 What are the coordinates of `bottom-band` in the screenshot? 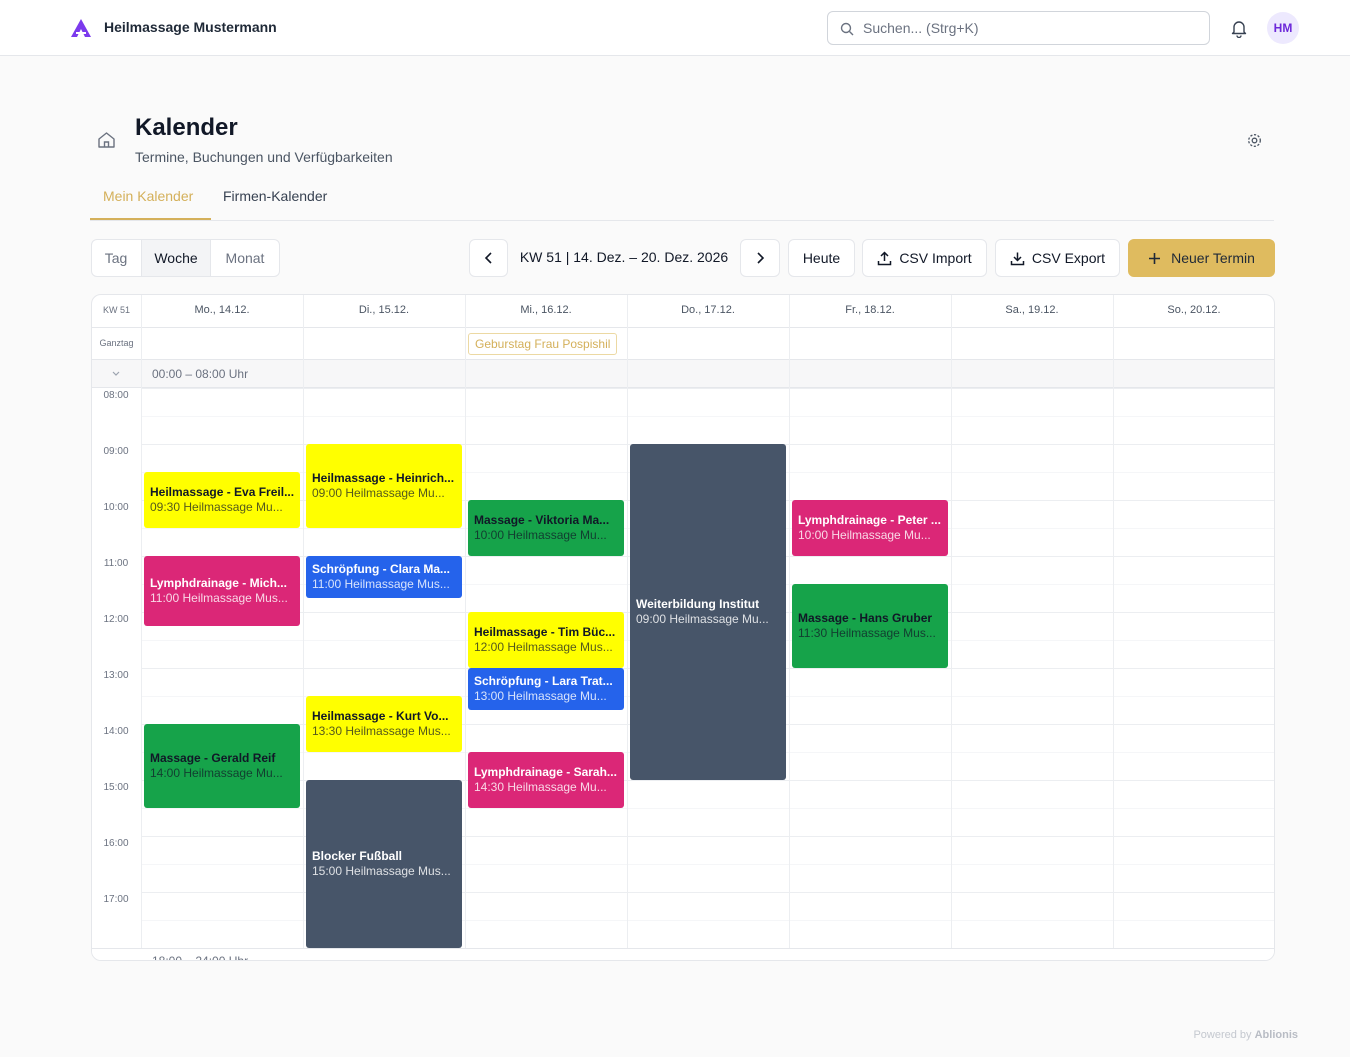 It's located at (683, 954).